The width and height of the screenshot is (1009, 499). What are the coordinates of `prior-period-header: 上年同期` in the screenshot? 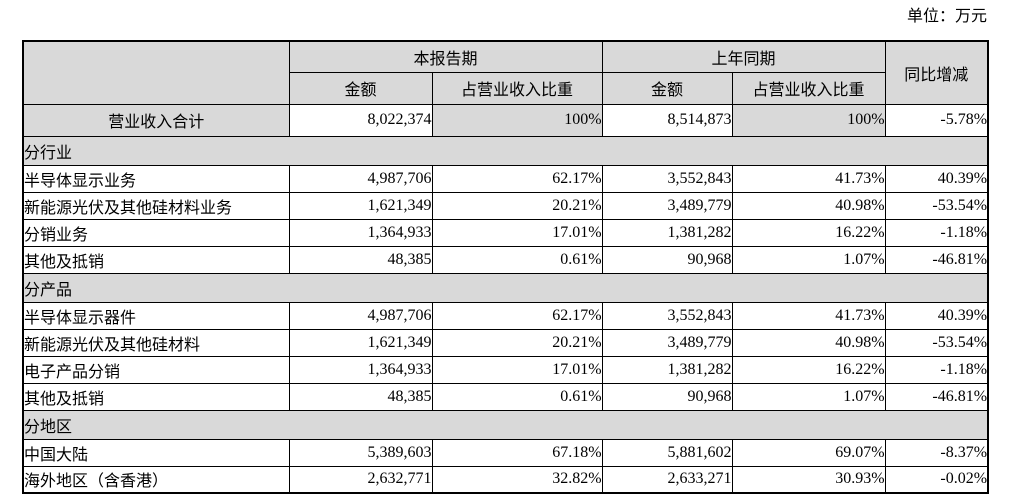 It's located at (743, 56).